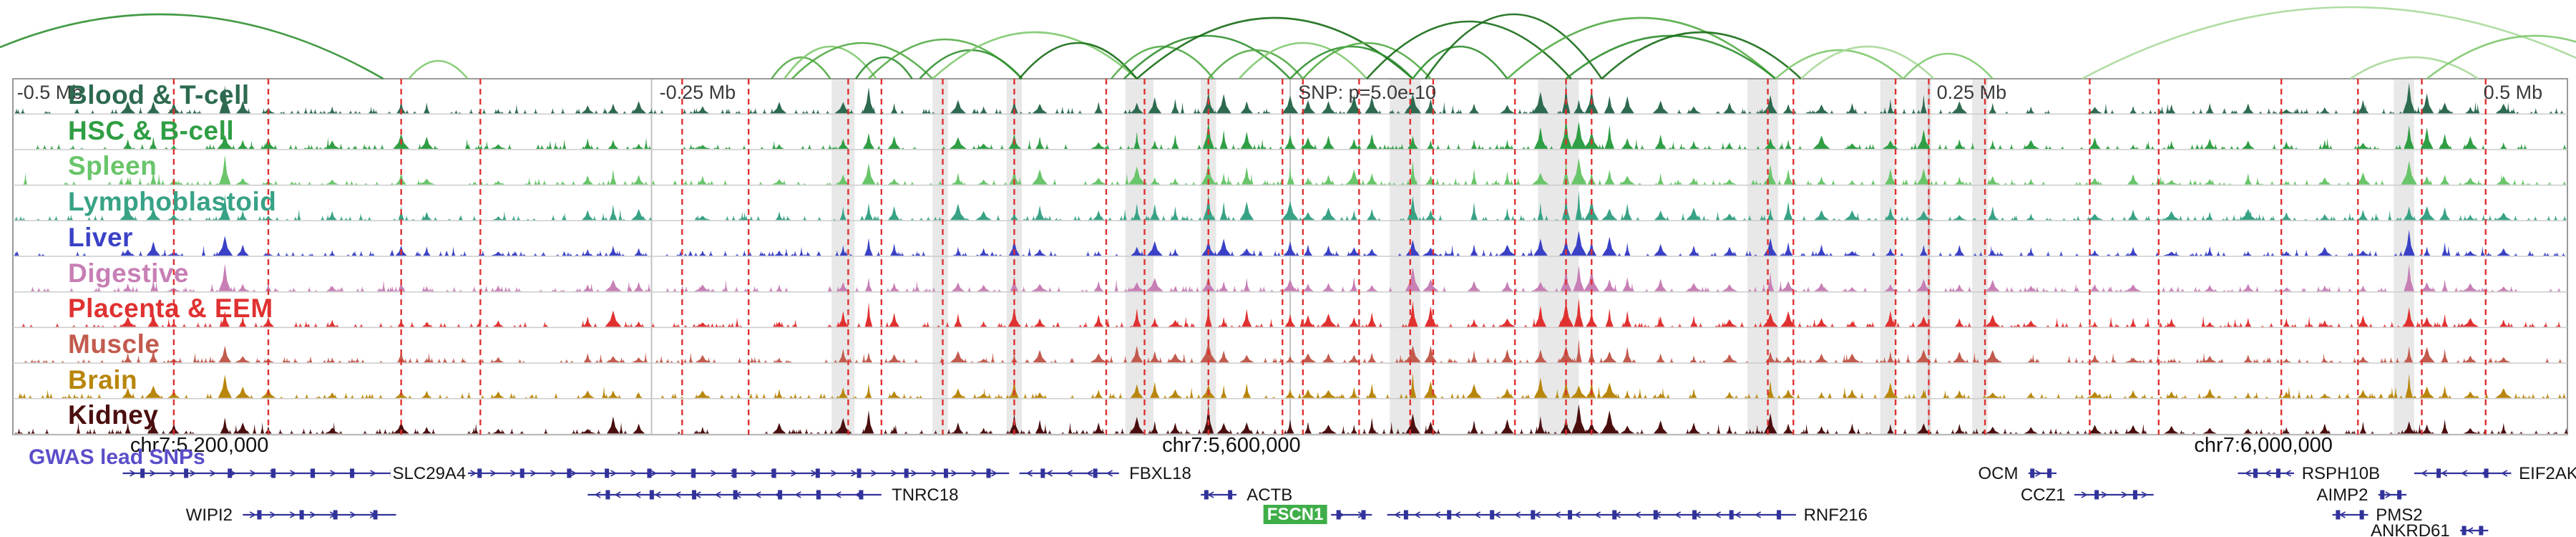  I want to click on gene-label: RNF216, so click(1836, 515).